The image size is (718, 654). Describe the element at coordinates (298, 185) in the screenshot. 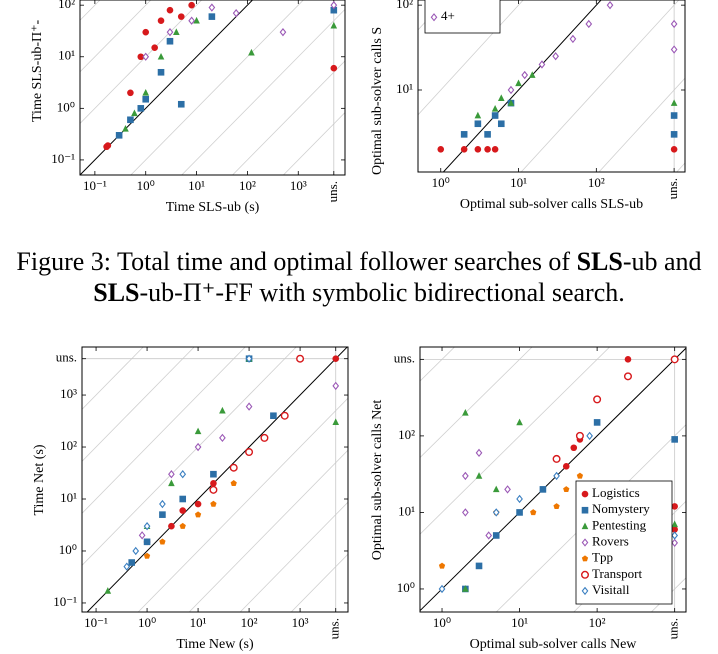

I see `x-tick-label: 10³` at that location.